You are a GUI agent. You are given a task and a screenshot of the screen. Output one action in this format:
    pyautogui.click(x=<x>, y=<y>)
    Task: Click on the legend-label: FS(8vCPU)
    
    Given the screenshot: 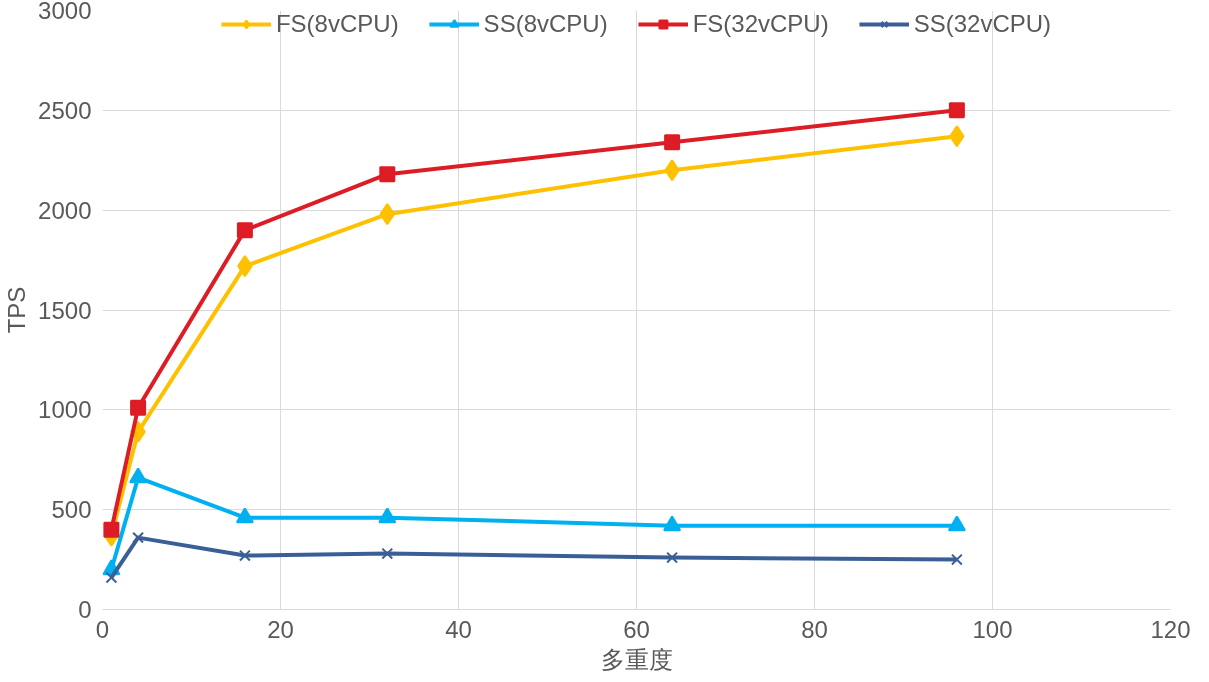 What is the action you would take?
    pyautogui.click(x=337, y=24)
    